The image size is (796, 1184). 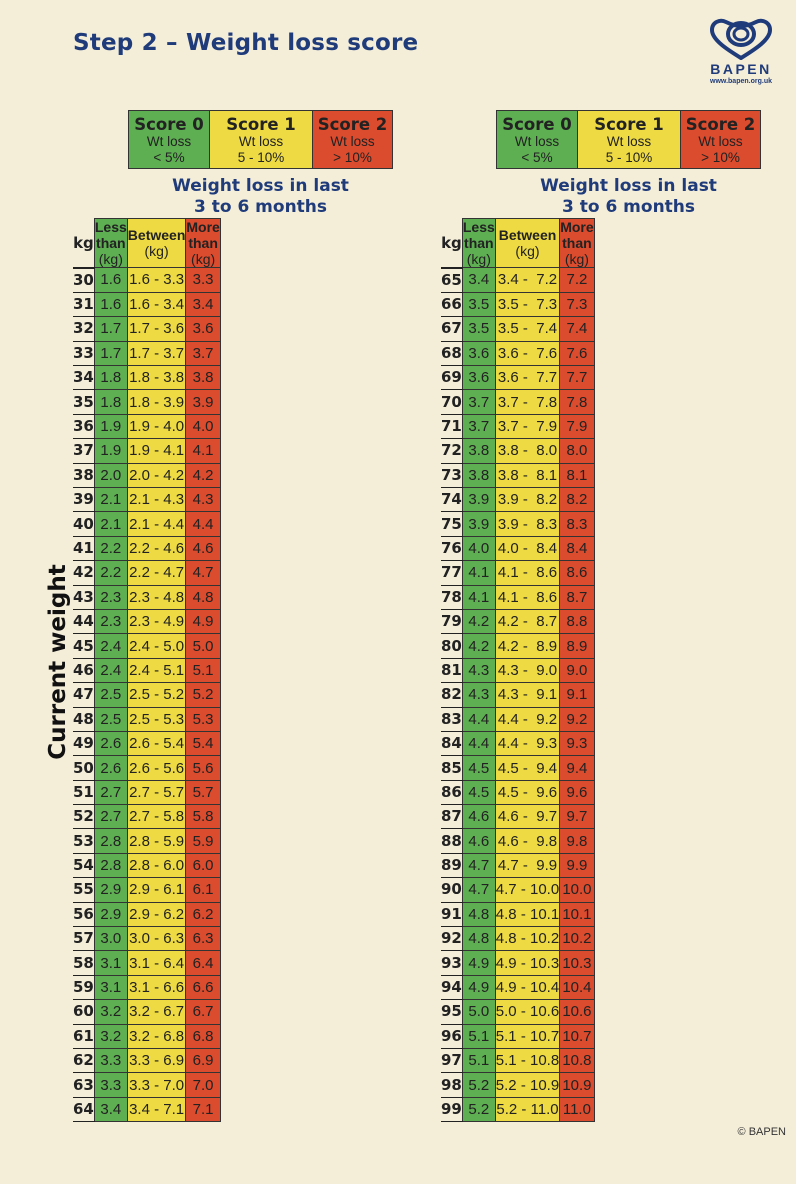 What do you see at coordinates (527, 695) in the screenshot?
I see `score-1-cell: 4.3 - 9.1` at bounding box center [527, 695].